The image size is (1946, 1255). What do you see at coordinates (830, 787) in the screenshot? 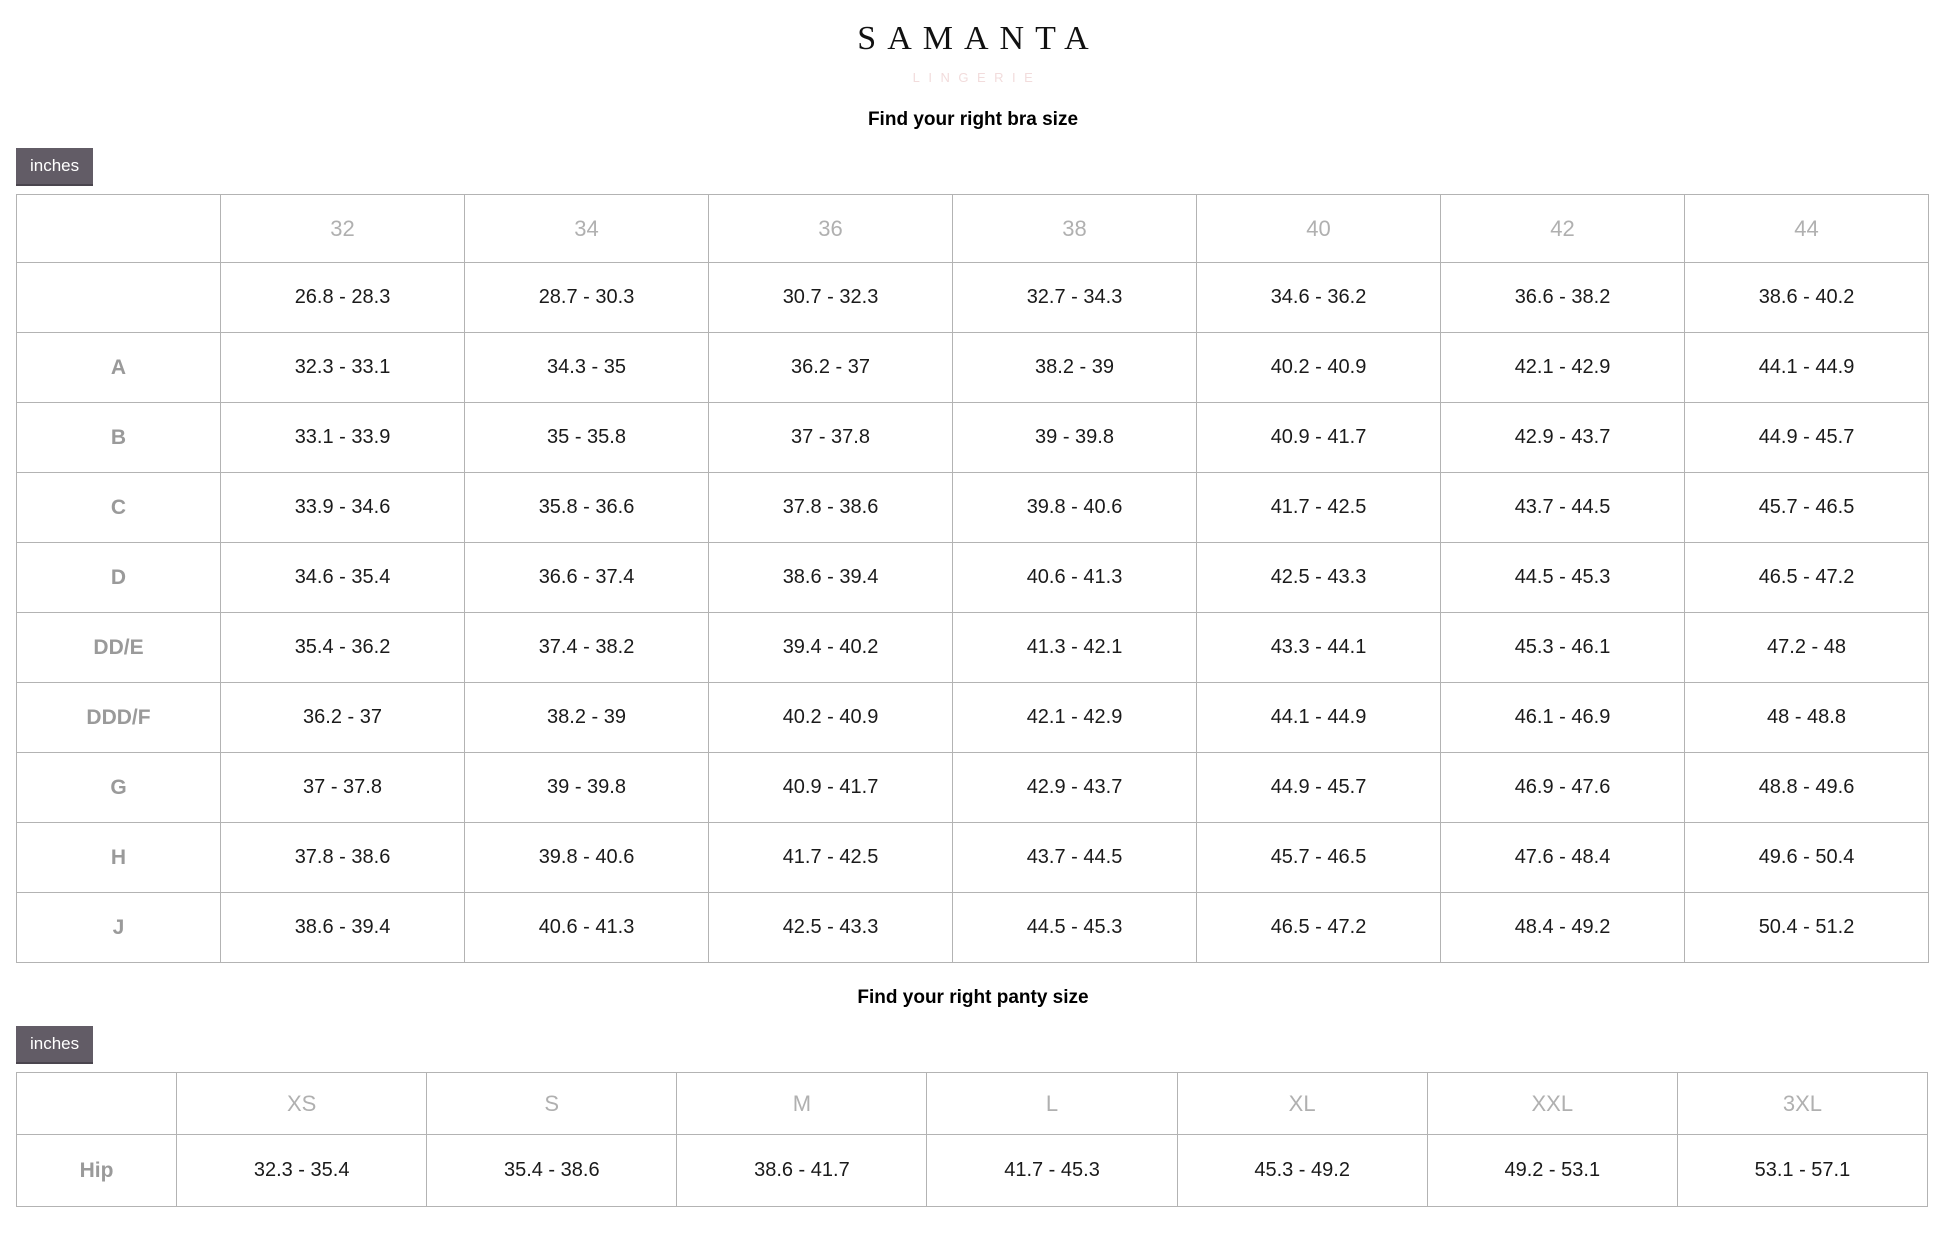
I see `bra-cell: 40.9 - 41.7` at bounding box center [830, 787].